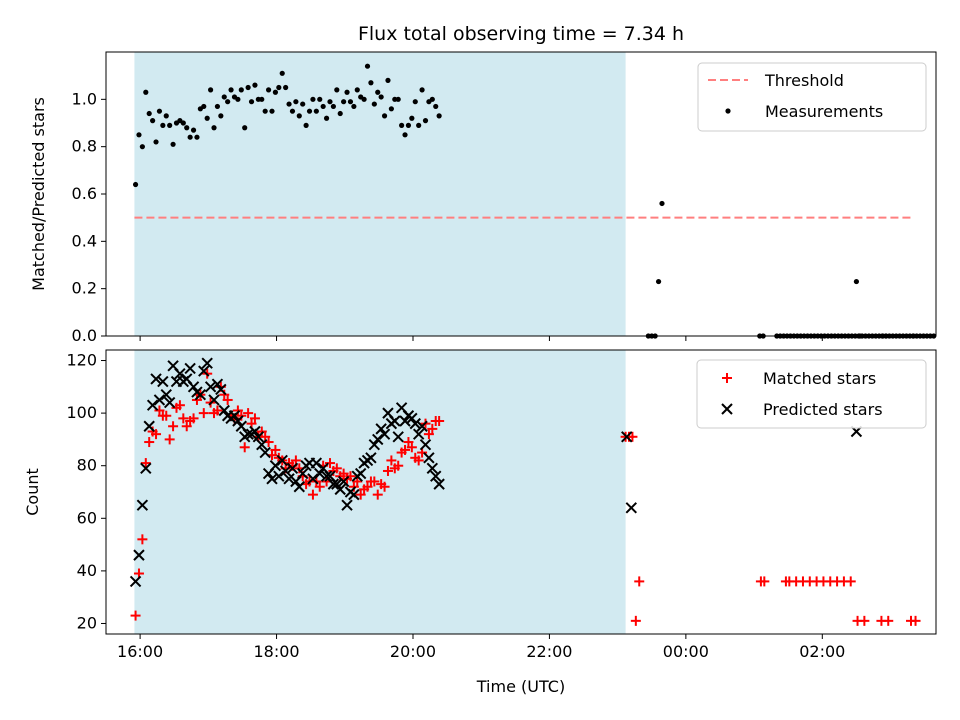 This screenshot has height=720, width=960. What do you see at coordinates (822, 651) in the screenshot?
I see `x-tick-label: 02:00` at bounding box center [822, 651].